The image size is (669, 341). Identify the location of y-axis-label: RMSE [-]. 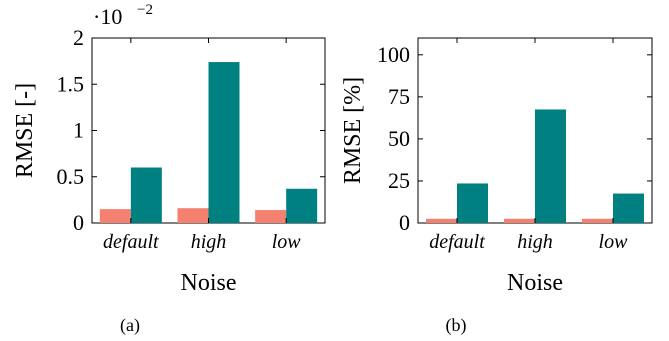
(25, 130).